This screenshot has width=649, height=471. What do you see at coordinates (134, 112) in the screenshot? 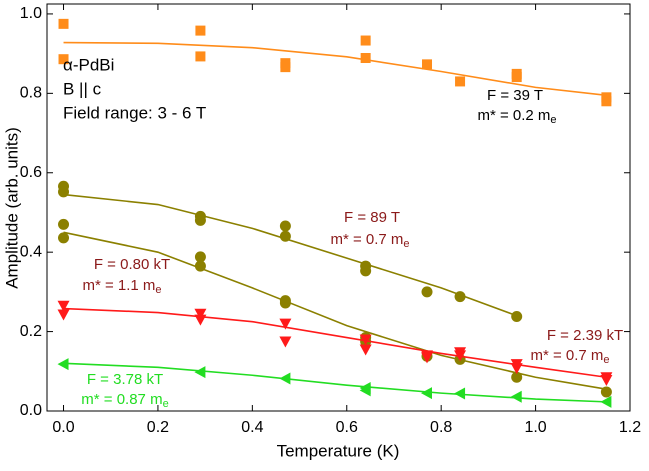
I see `info-text: Field range: 3 - 6 T` at bounding box center [134, 112].